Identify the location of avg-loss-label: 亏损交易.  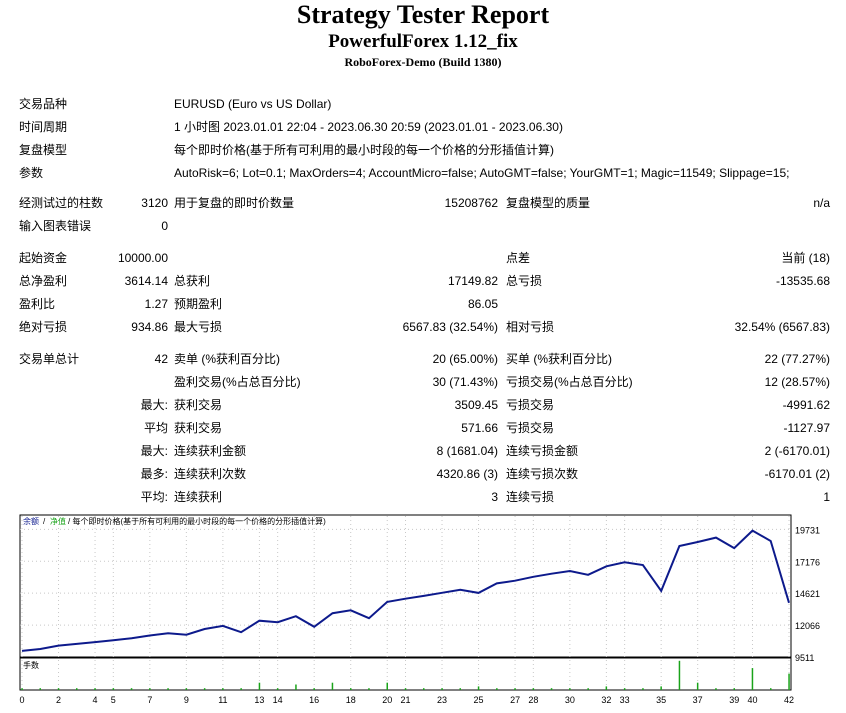
(530, 428).